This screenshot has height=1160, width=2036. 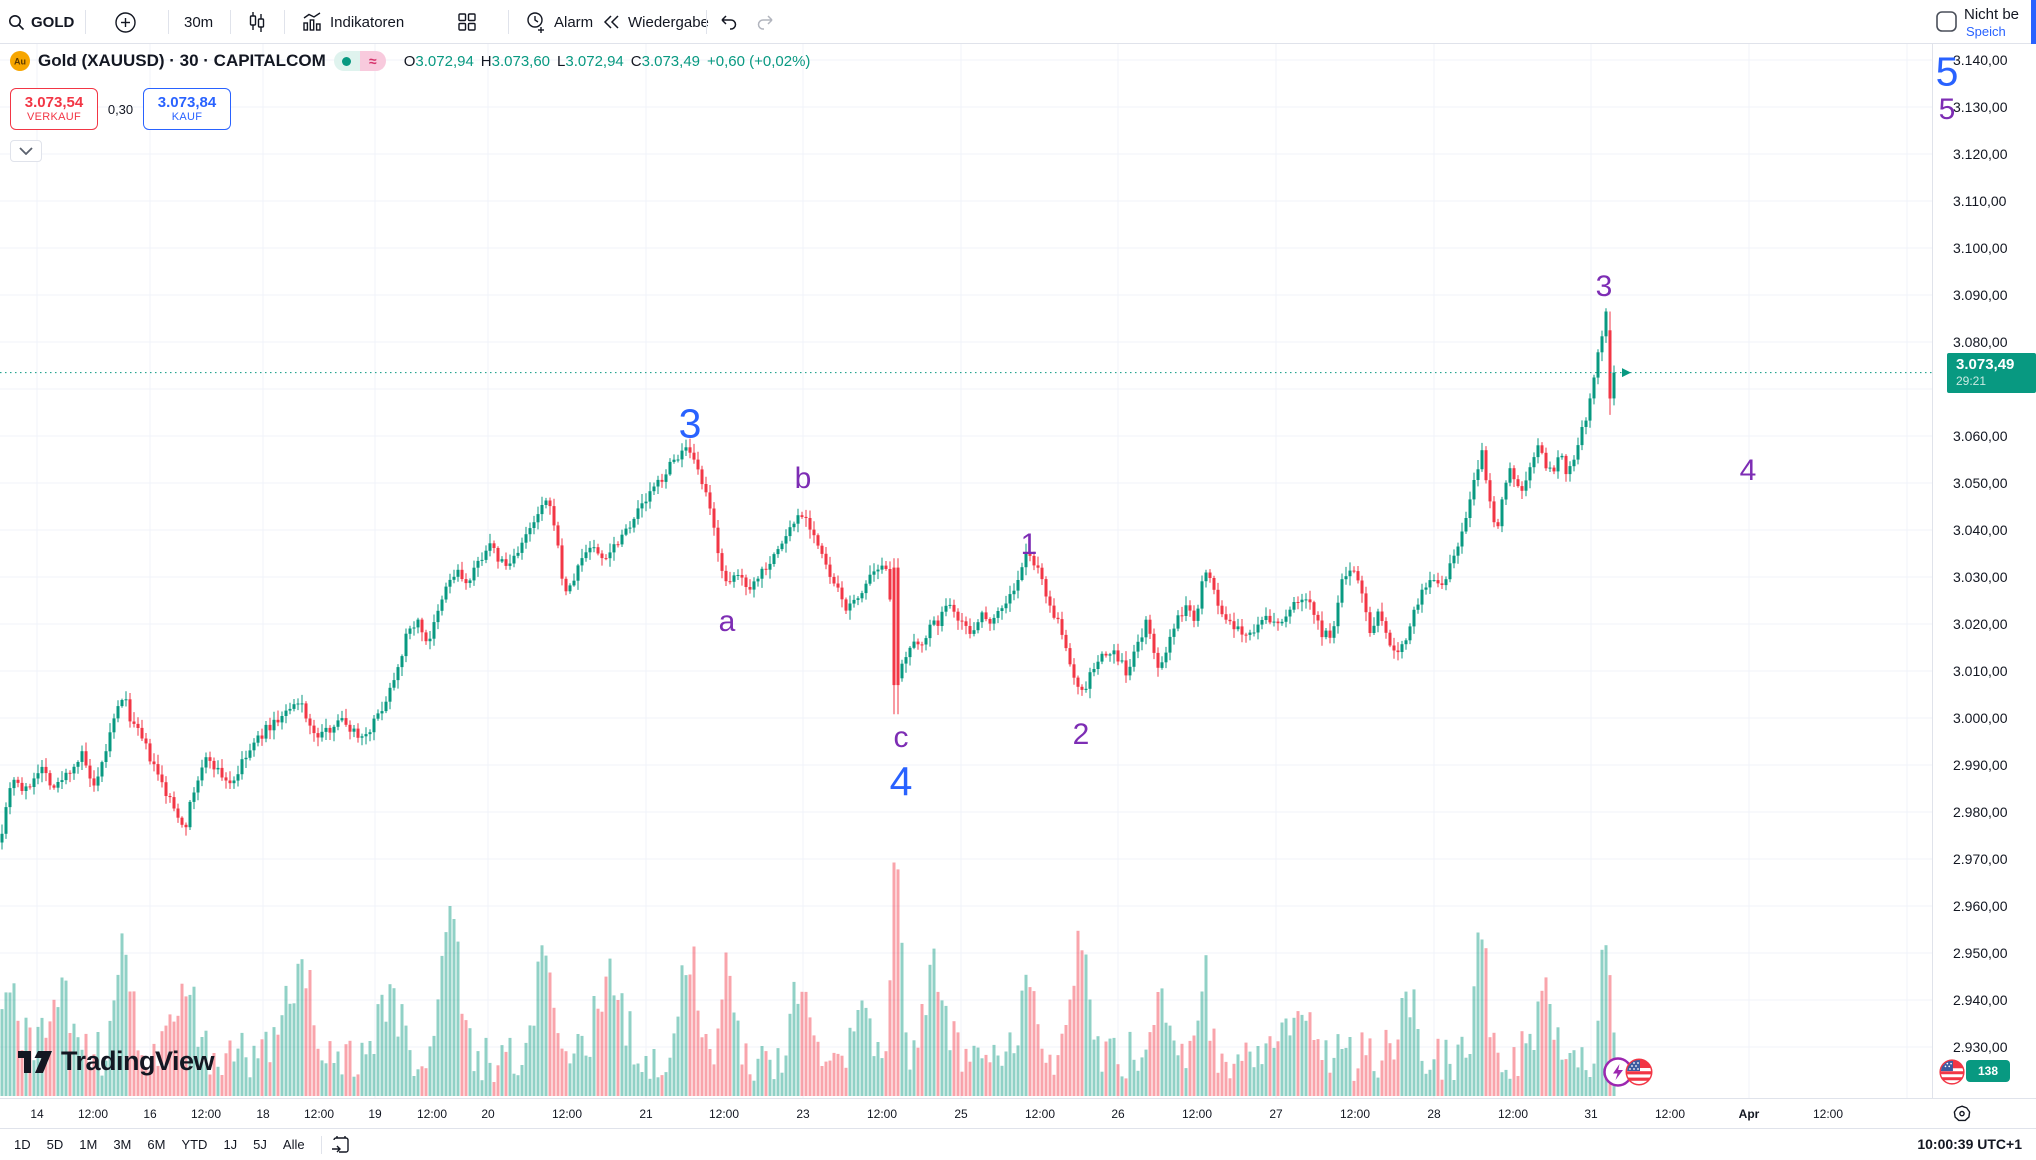 I want to click on symbol-search-button: GOLD, so click(x=41, y=22).